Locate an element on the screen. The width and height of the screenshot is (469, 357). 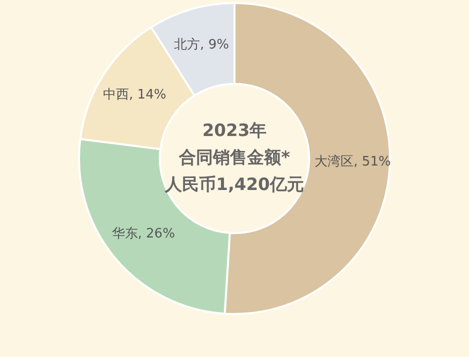
slice-label: 中西, 14% is located at coordinates (134, 94).